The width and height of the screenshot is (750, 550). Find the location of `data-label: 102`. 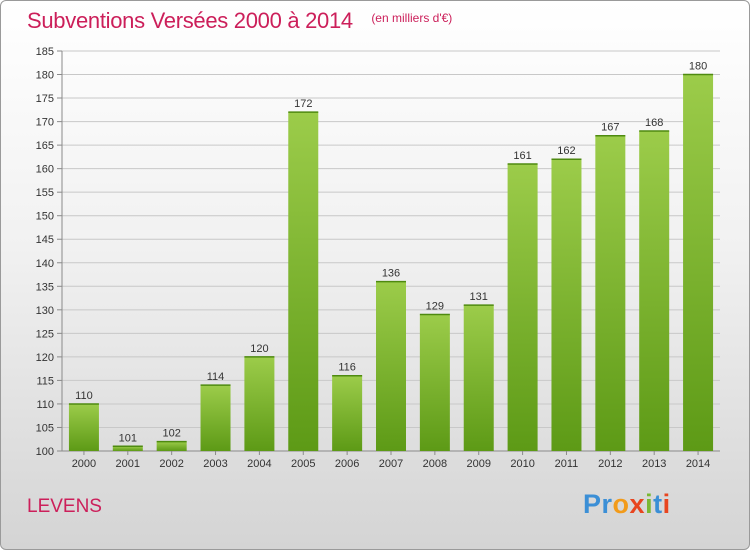

data-label: 102 is located at coordinates (171, 434).